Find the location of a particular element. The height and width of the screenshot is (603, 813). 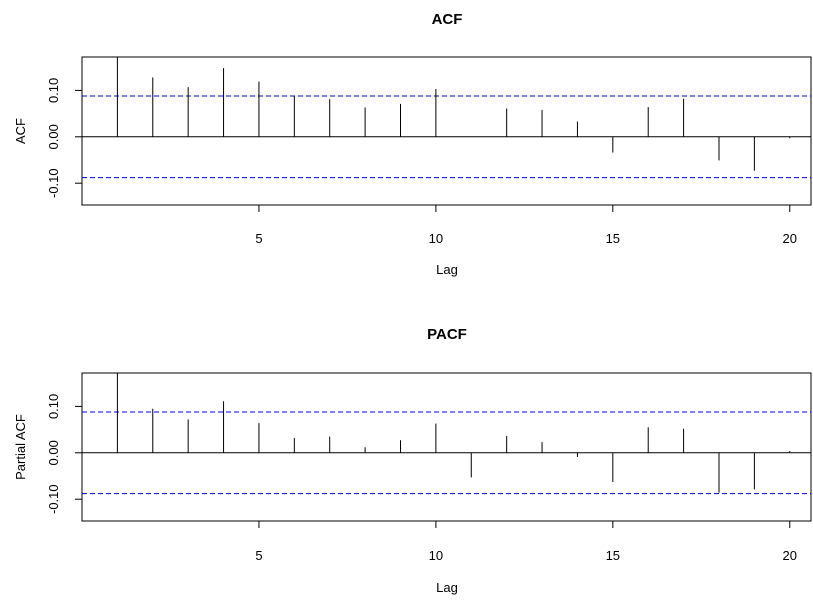

acf-title: ACF is located at coordinates (447, 19).